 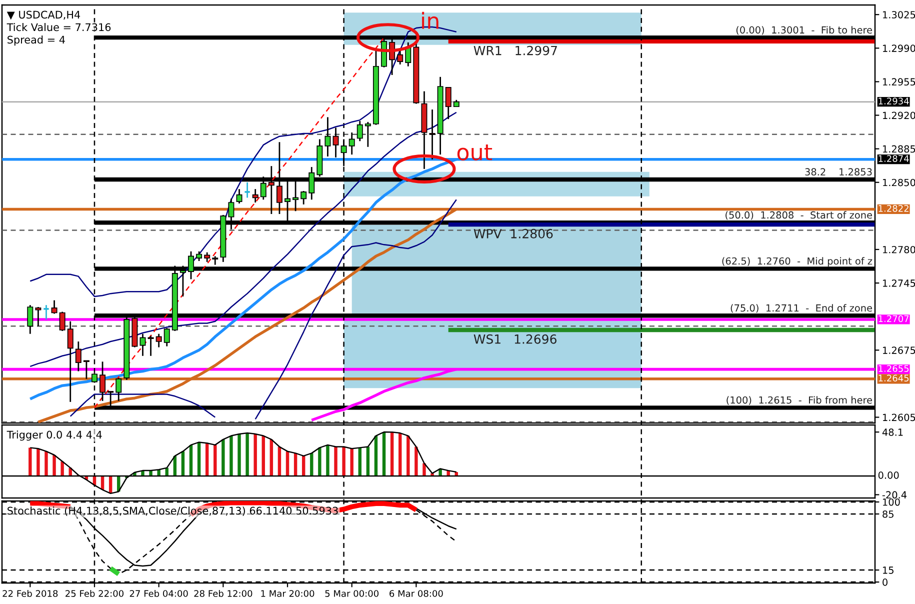 I want to click on x-tick-label: 28 Feb 12:00, so click(x=223, y=593).